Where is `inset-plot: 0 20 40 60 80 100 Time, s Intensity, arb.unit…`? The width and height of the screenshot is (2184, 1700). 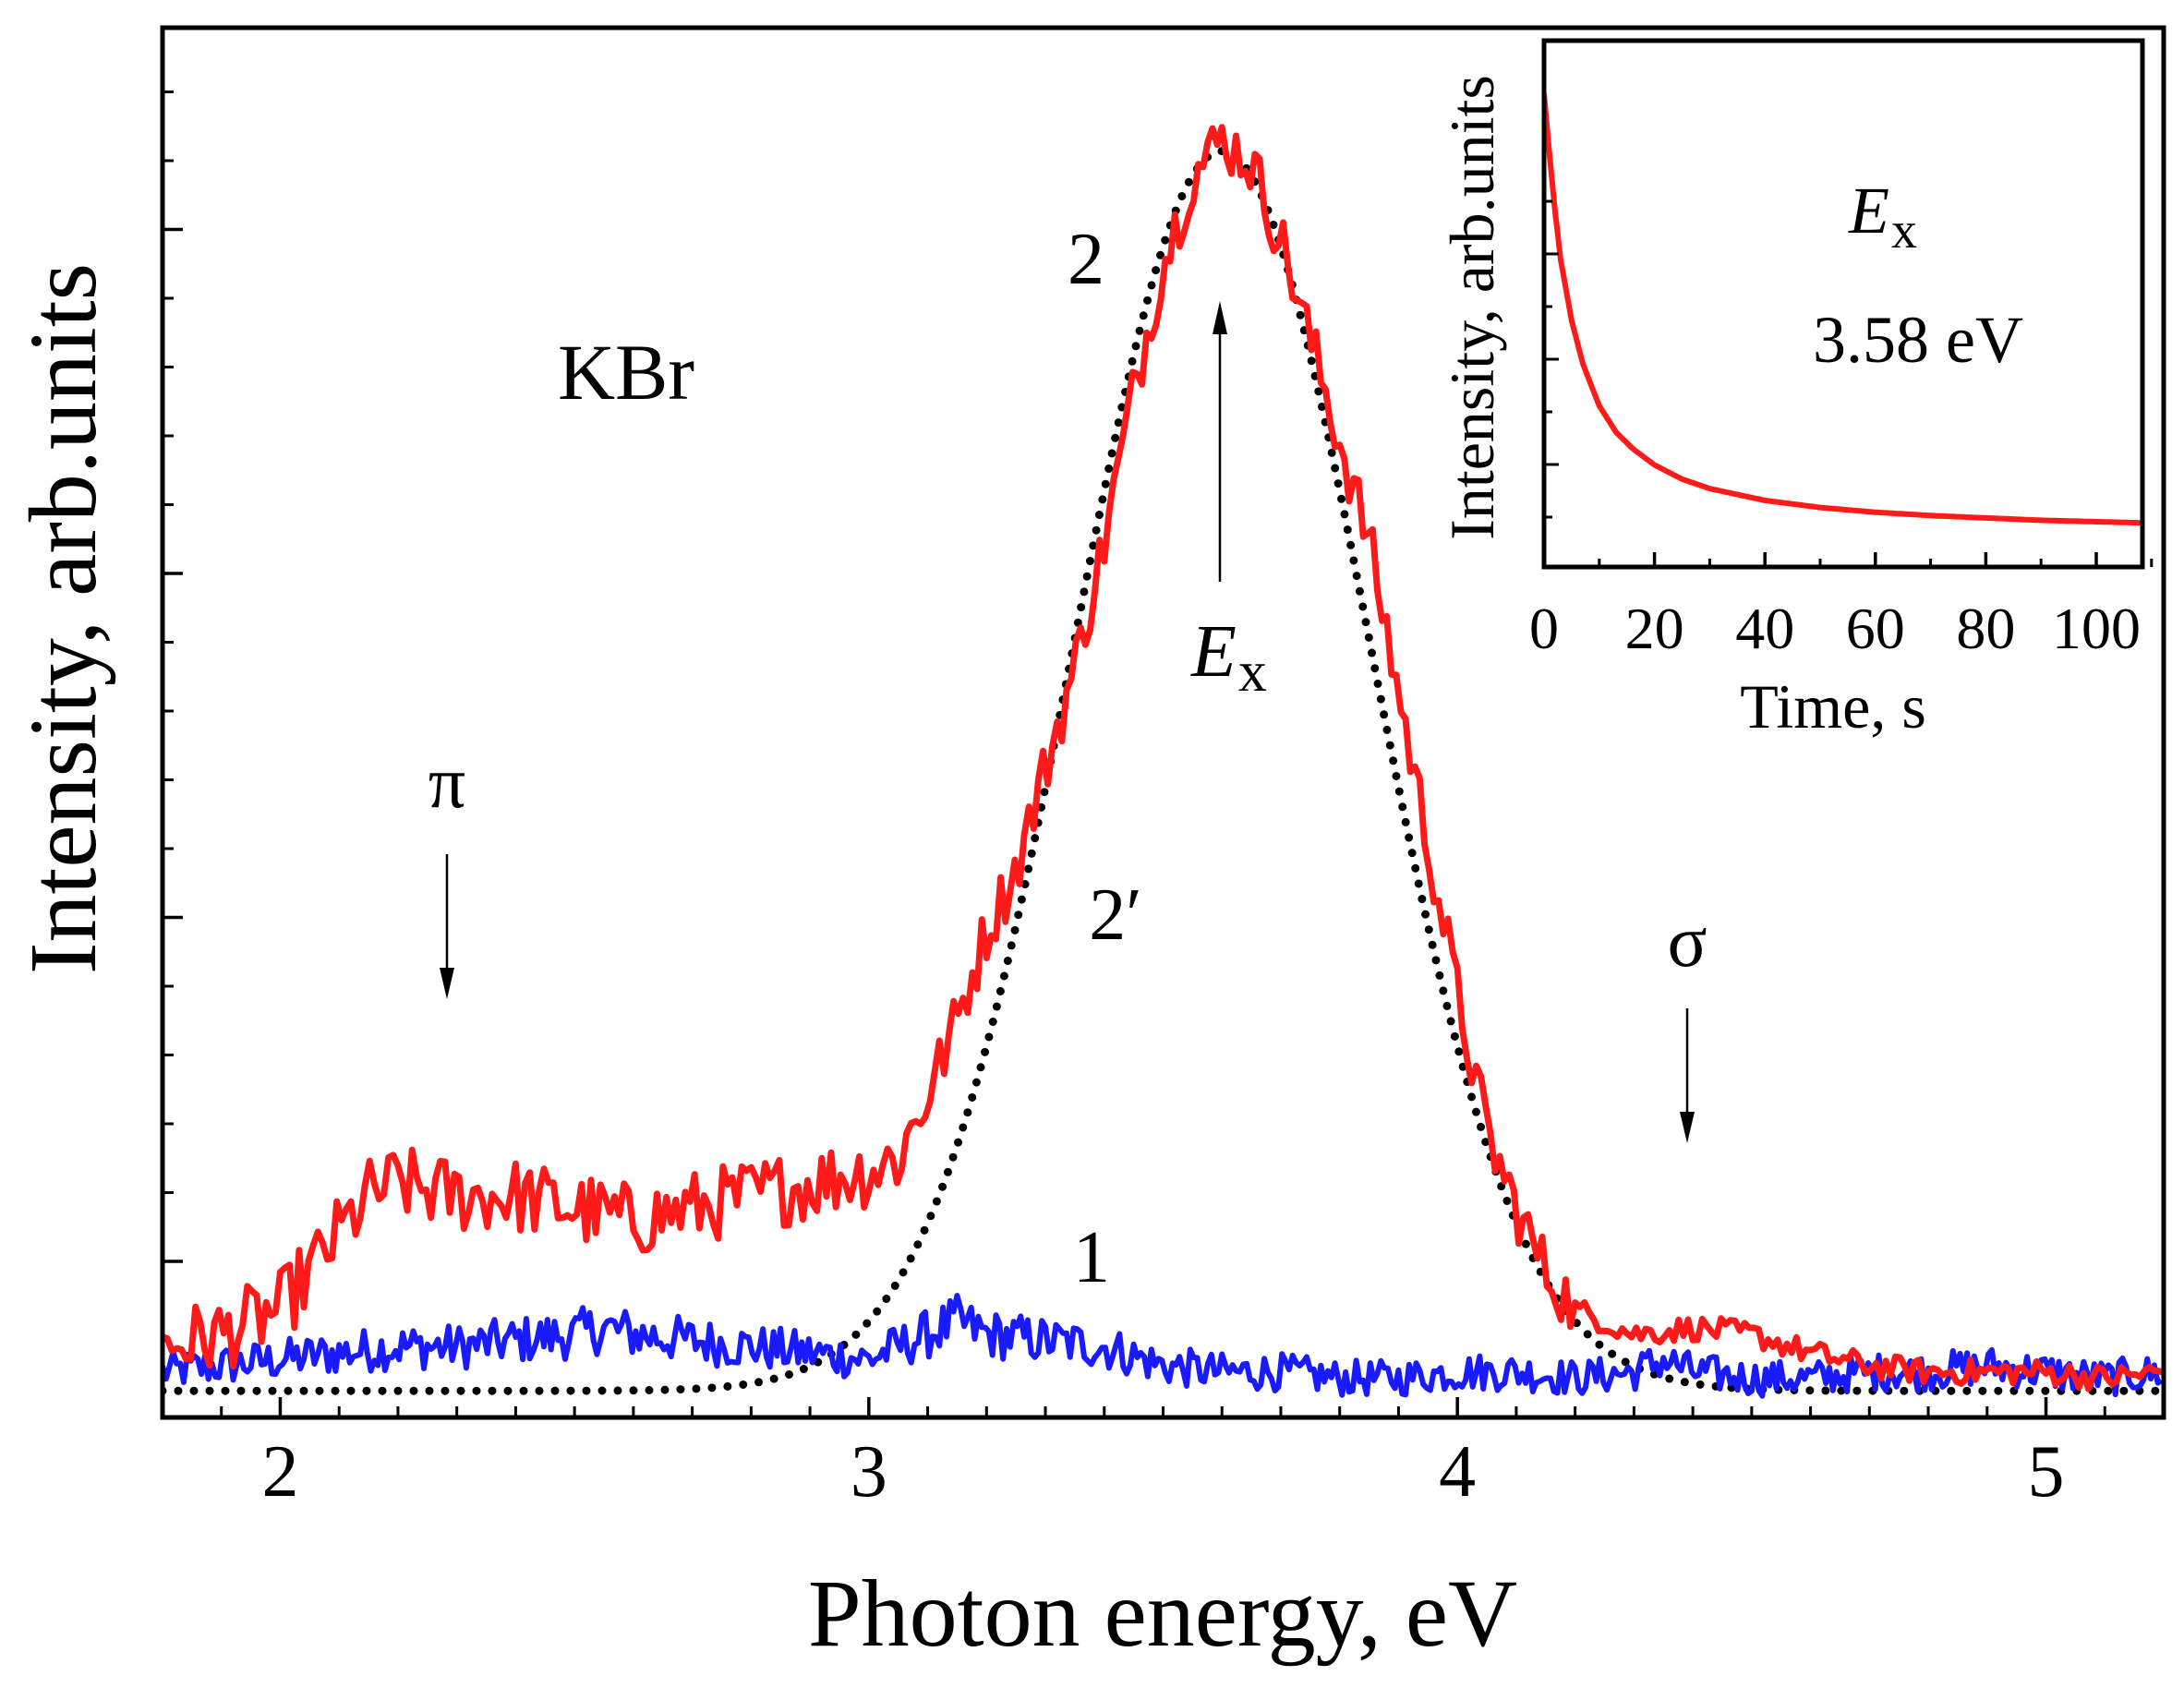 inset-plot: 0 20 40 60 80 100 Time, s Intensity, arb.unit… is located at coordinates (1795, 389).